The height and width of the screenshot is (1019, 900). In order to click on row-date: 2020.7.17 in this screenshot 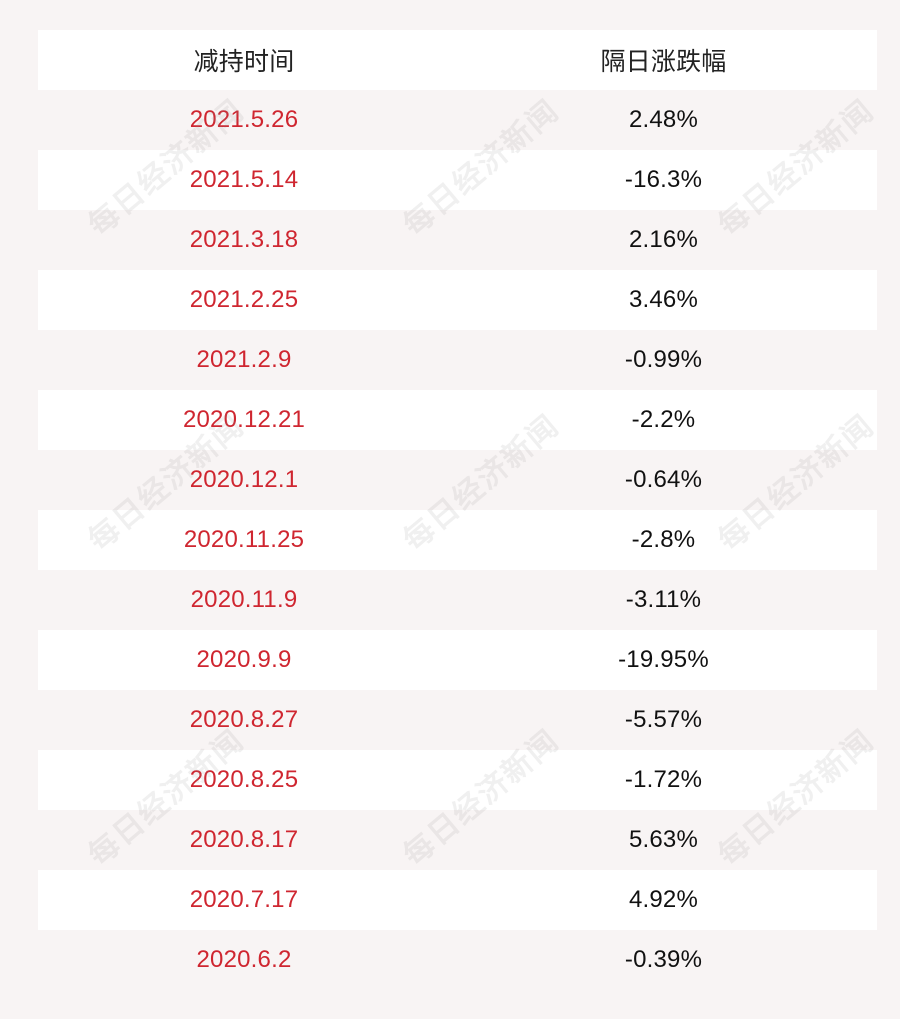, I will do `click(244, 899)`.